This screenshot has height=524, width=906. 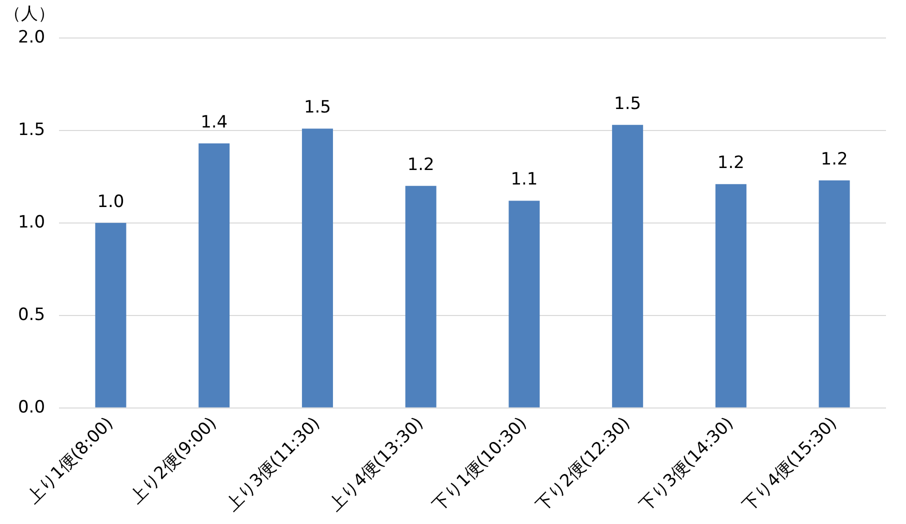 I want to click on y-tick-label: 1.0, so click(x=32, y=222).